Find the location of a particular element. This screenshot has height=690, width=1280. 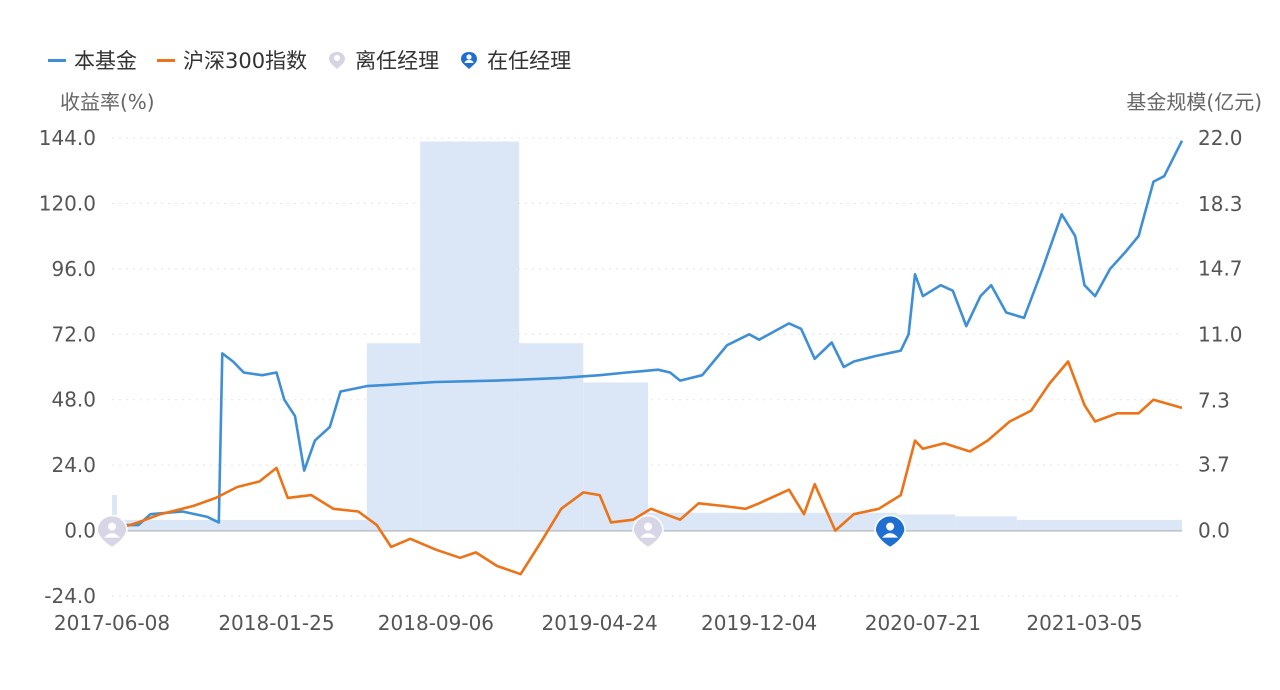

legend: 本基金 沪深300指数 离任经理 在任经理 is located at coordinates (319, 60).